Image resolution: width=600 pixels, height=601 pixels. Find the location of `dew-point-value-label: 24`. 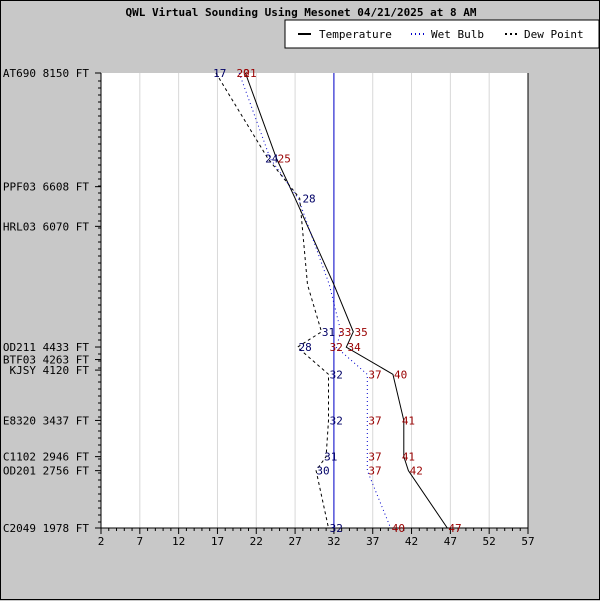

dew-point-value-label: 24 is located at coordinates (272, 159).